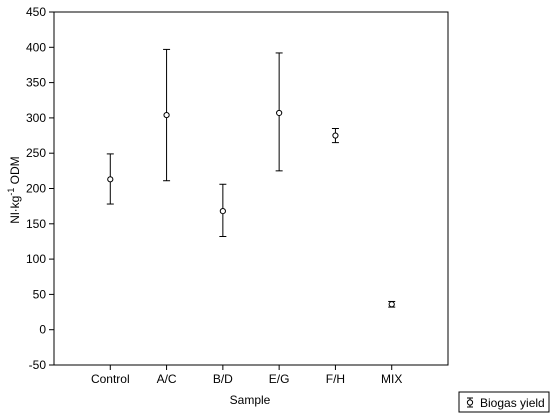 The image size is (550, 414). I want to click on data-point-mix, so click(392, 304).